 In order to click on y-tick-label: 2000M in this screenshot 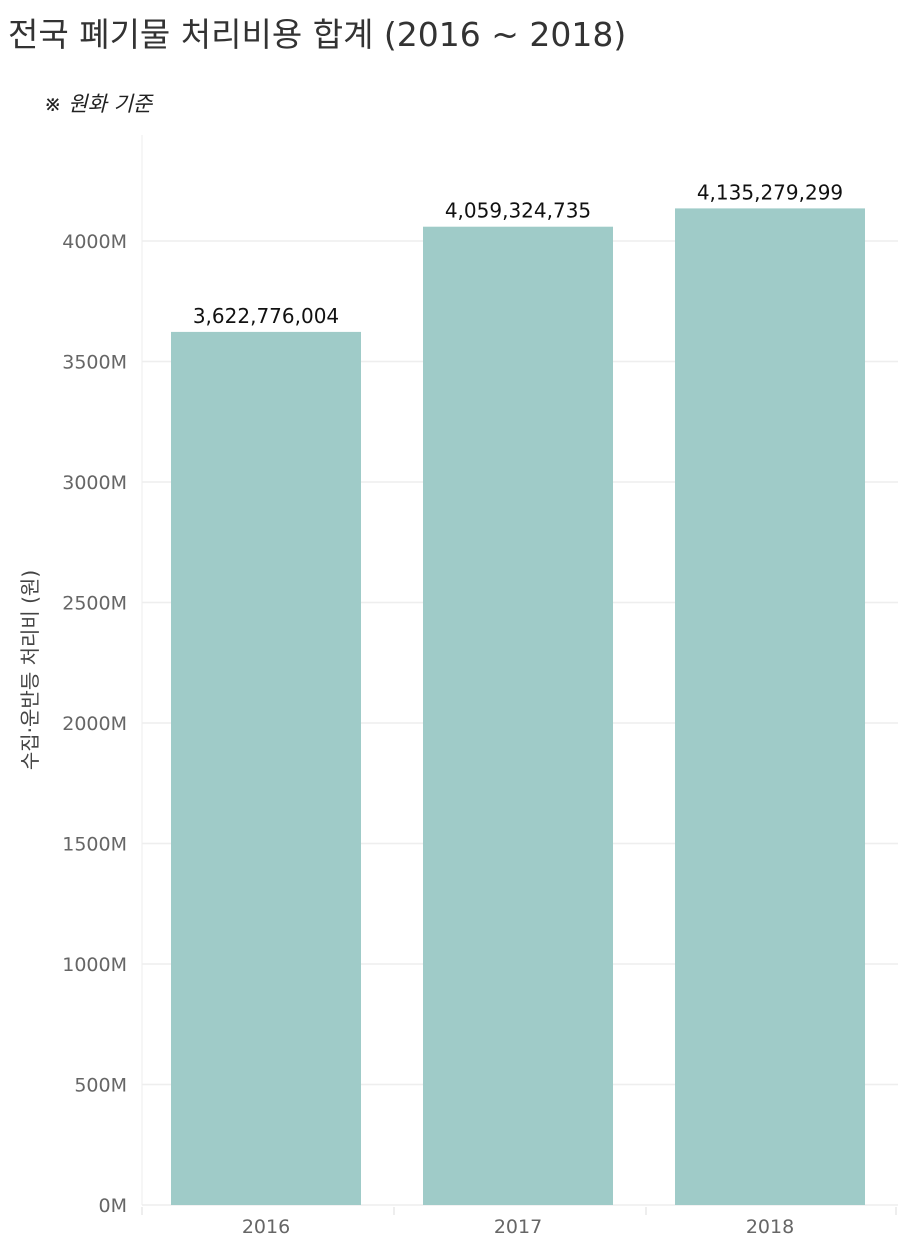, I will do `click(94, 724)`.